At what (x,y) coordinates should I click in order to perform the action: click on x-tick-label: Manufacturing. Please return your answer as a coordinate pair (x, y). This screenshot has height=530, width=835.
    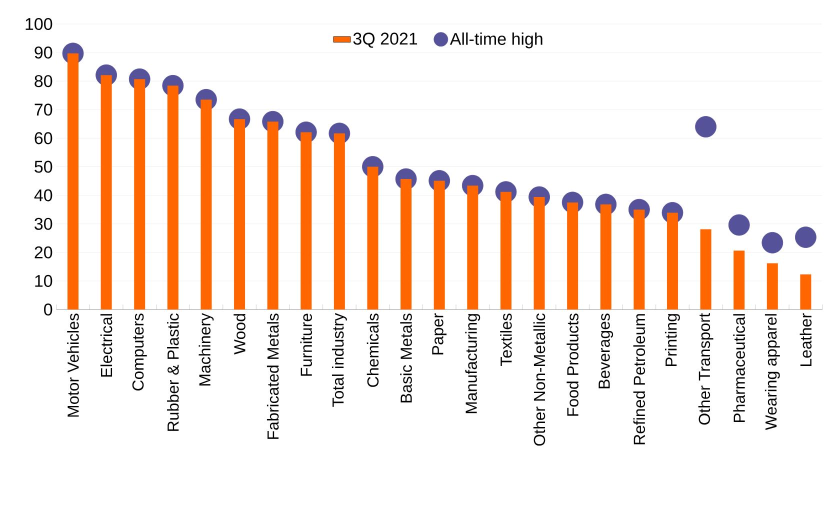
    Looking at the image, I should click on (472, 364).